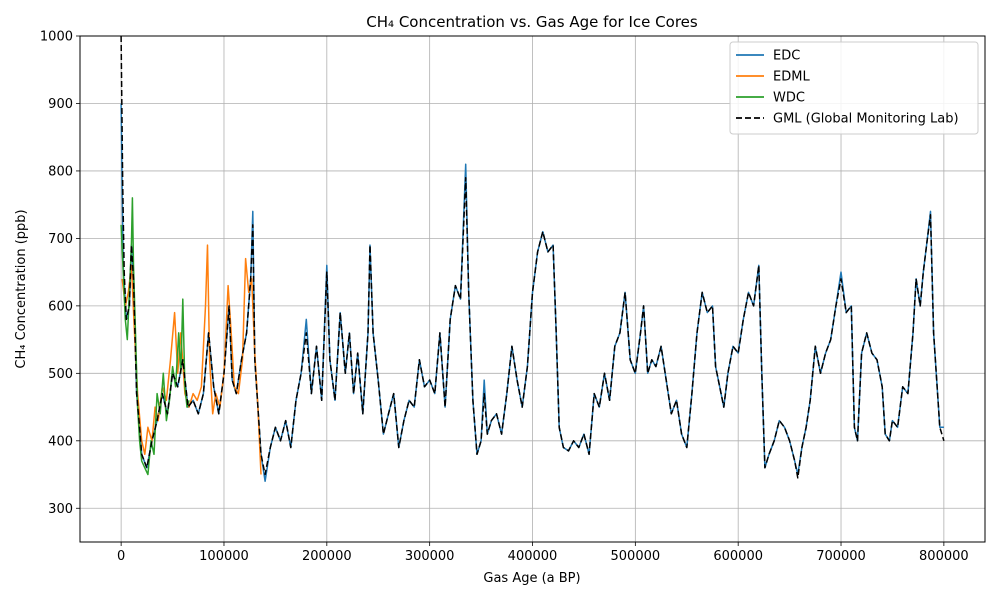 Image resolution: width=1000 pixels, height=600 pixels. What do you see at coordinates (786, 56) in the screenshot?
I see `legend-label: EDC` at bounding box center [786, 56].